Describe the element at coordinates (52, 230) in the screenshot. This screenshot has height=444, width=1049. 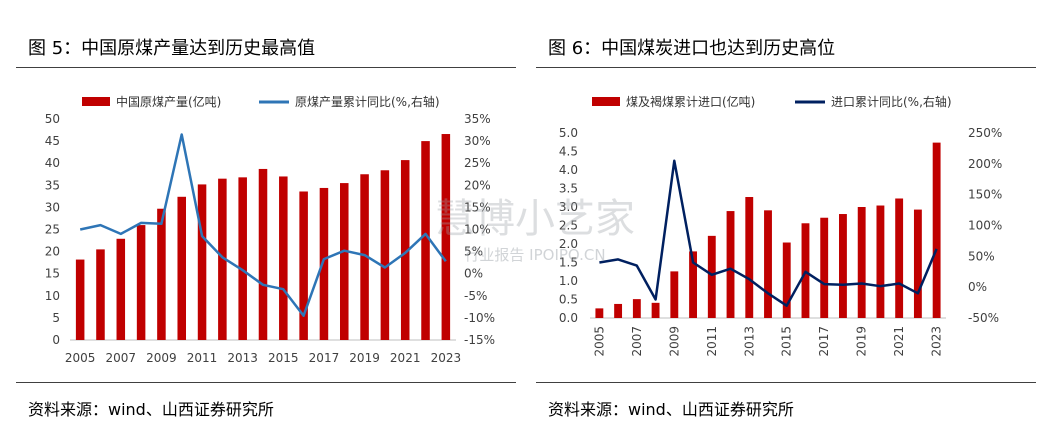
I see `left-axis-tick: 25` at that location.